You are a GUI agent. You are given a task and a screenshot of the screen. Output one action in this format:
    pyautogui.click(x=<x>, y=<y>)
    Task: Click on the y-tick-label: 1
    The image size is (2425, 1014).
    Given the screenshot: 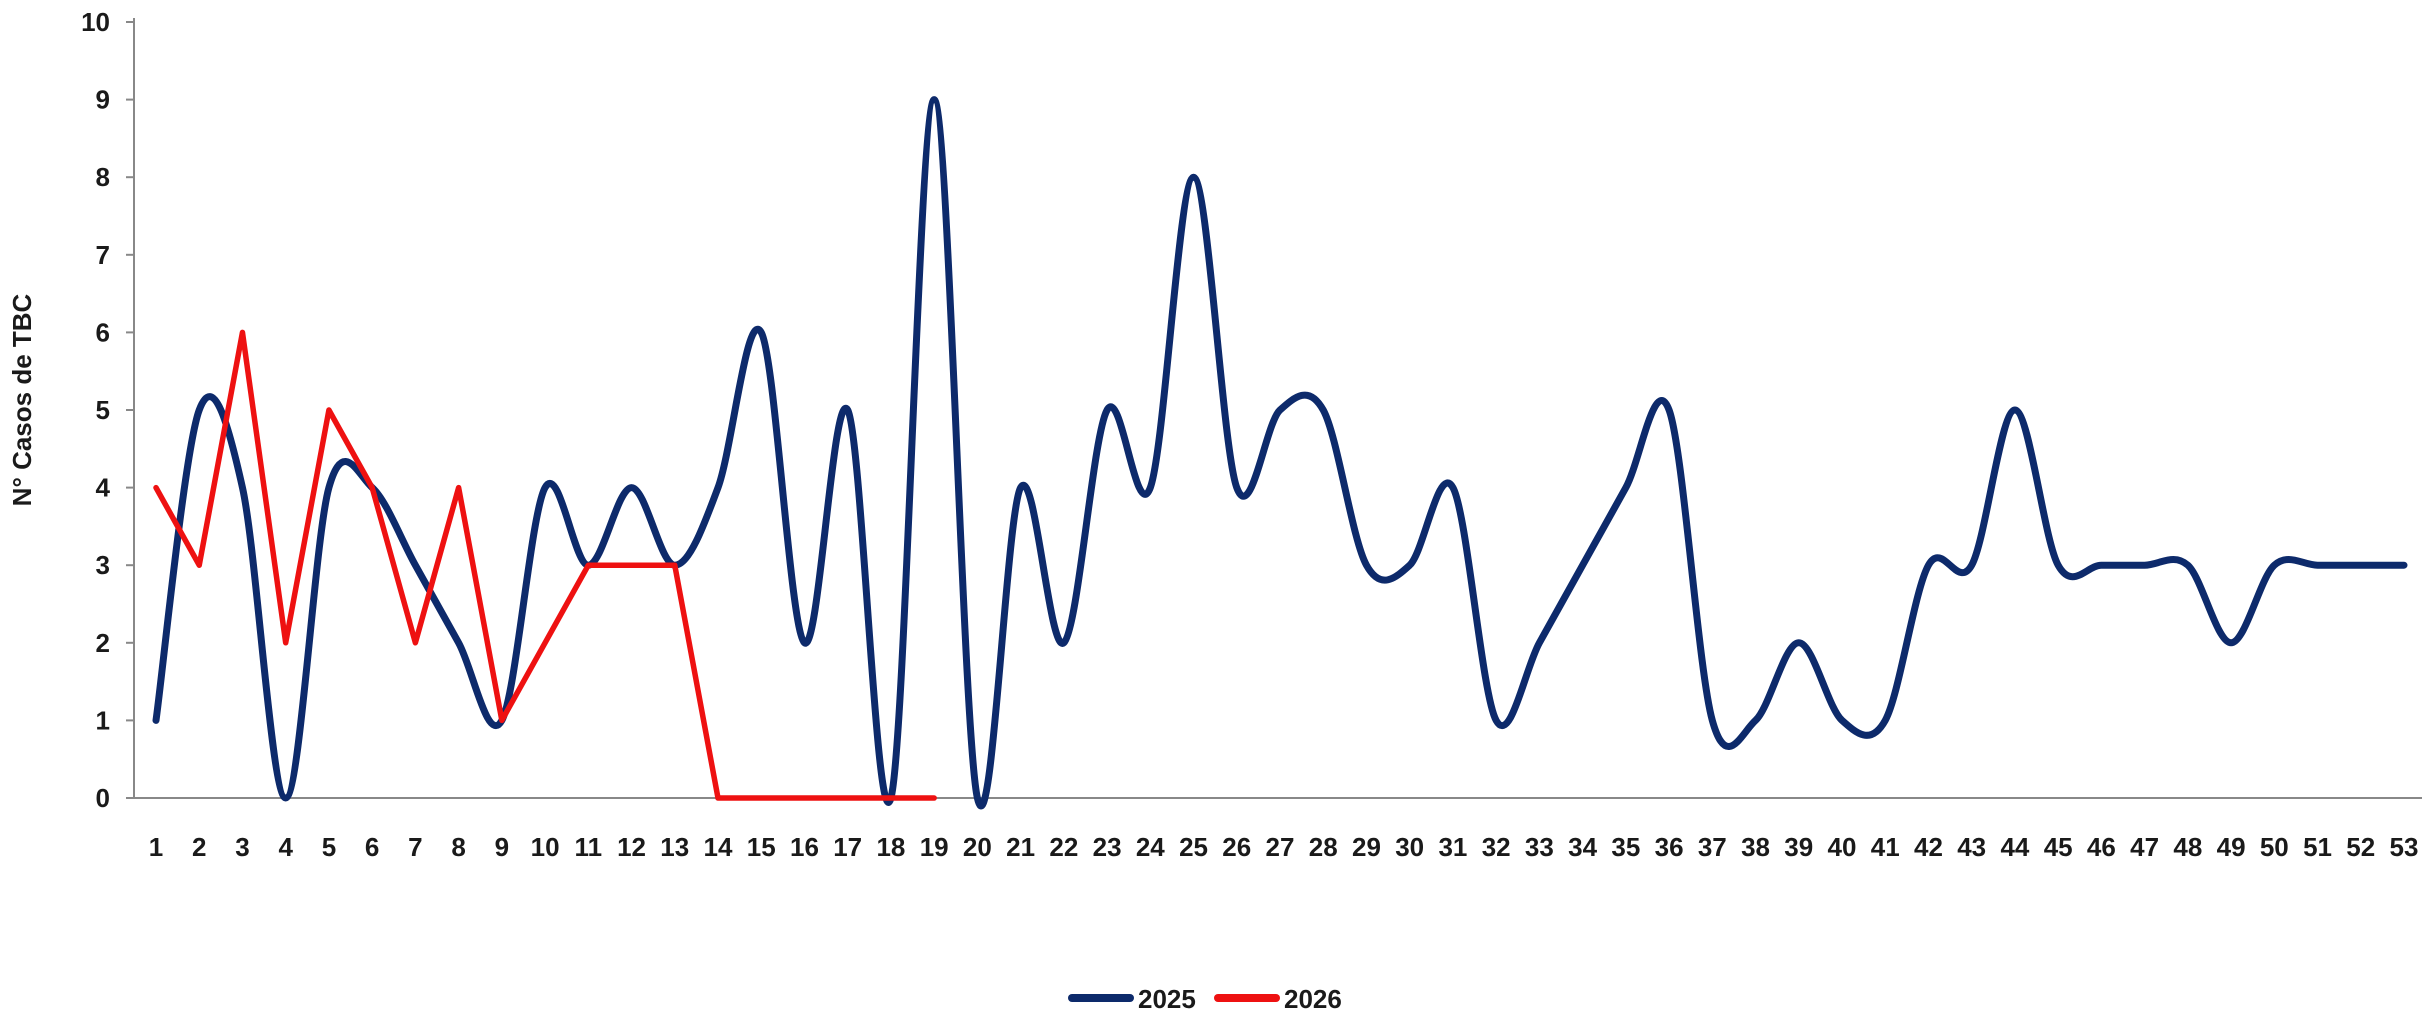 What is the action you would take?
    pyautogui.click(x=103, y=720)
    